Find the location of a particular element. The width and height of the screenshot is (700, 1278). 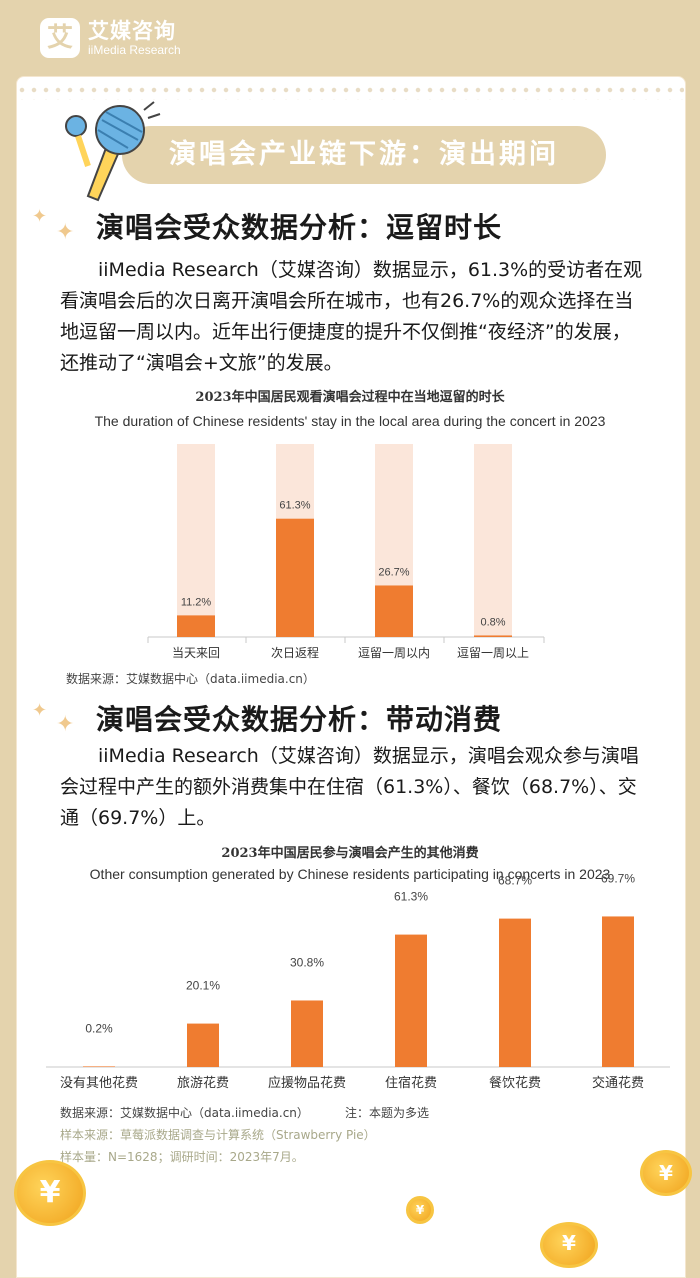

section-heading-consumption: 演唱会受众数据分析：带动消费 is located at coordinates (299, 719).